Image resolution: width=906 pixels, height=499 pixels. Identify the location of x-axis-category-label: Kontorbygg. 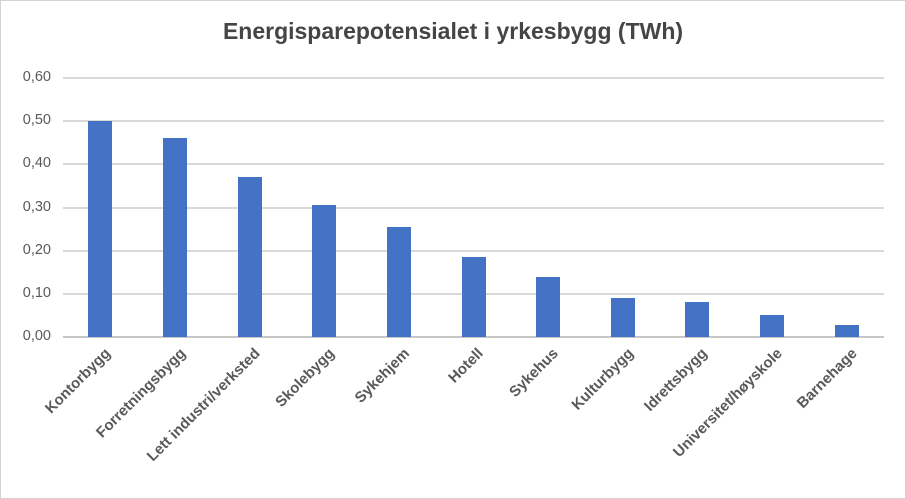
(78, 381).